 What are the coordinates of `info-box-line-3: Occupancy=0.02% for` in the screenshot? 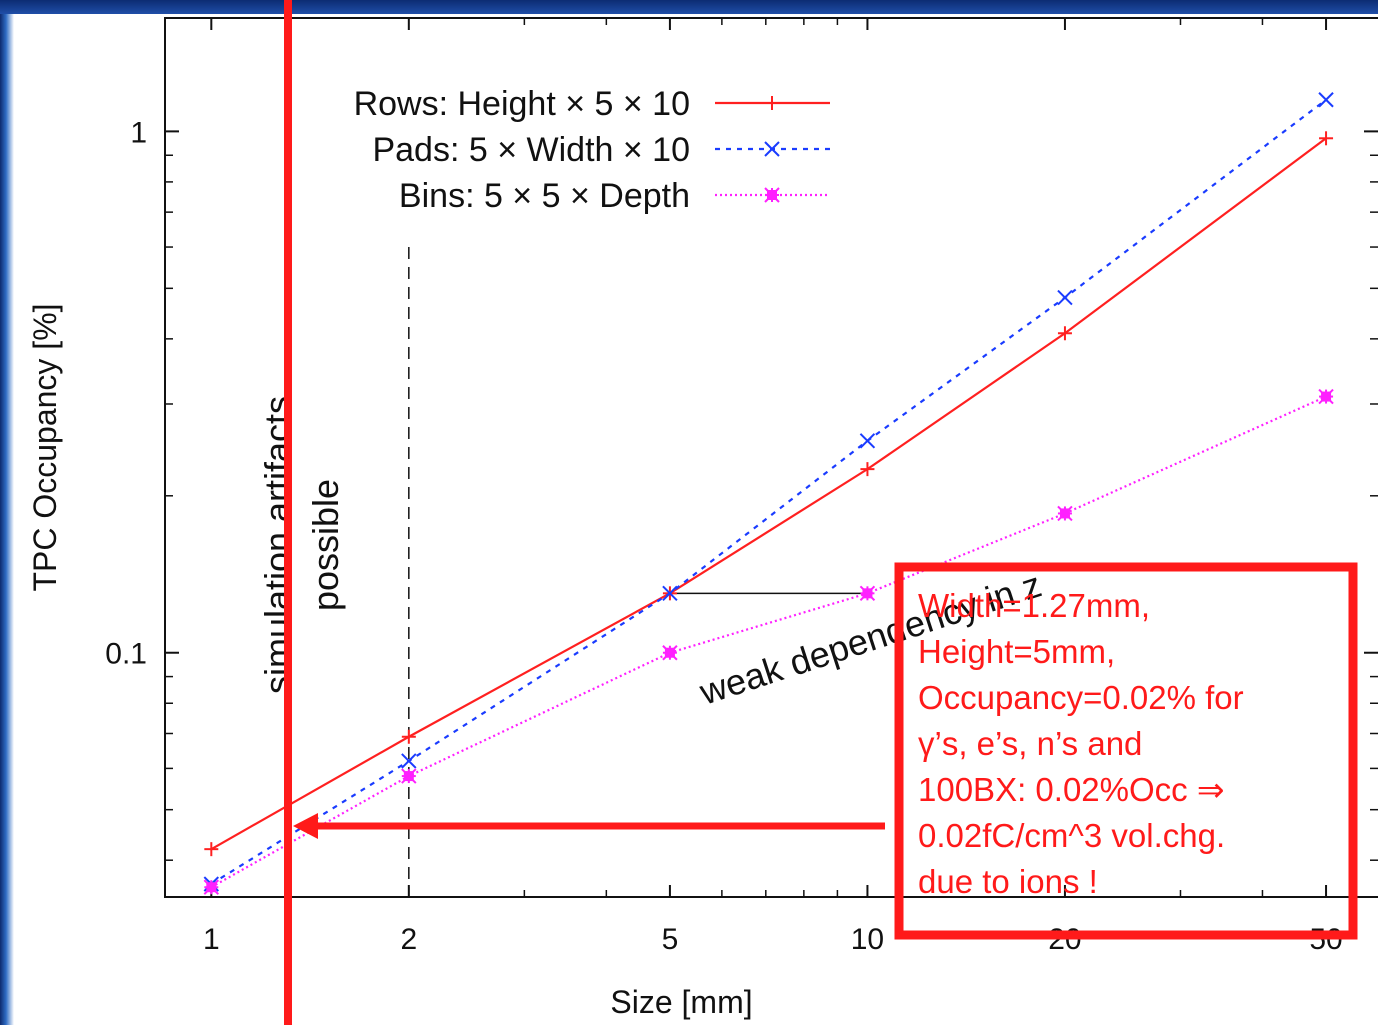 It's located at (1081, 697).